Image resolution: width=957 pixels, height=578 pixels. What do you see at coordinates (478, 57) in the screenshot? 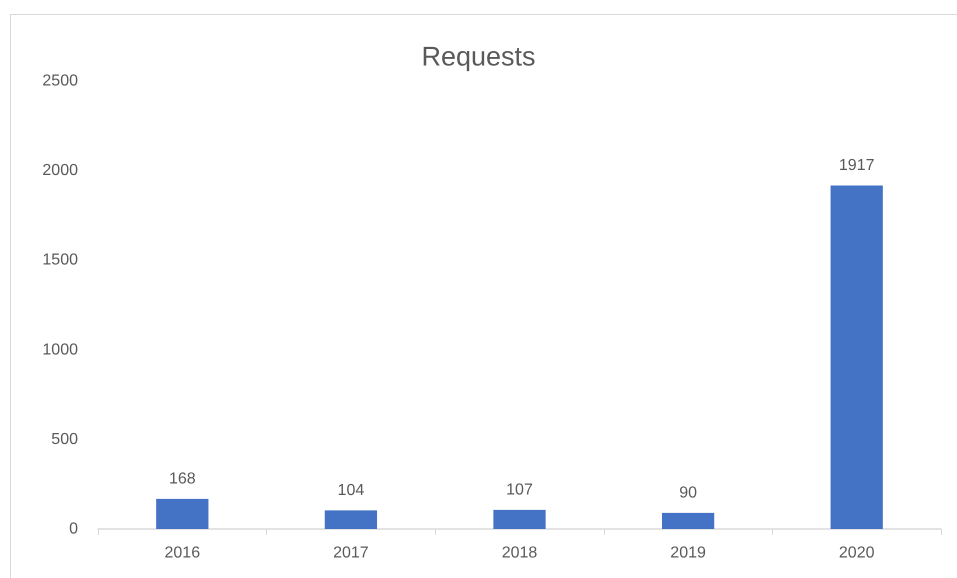
I see `chart-title: Requests` at bounding box center [478, 57].